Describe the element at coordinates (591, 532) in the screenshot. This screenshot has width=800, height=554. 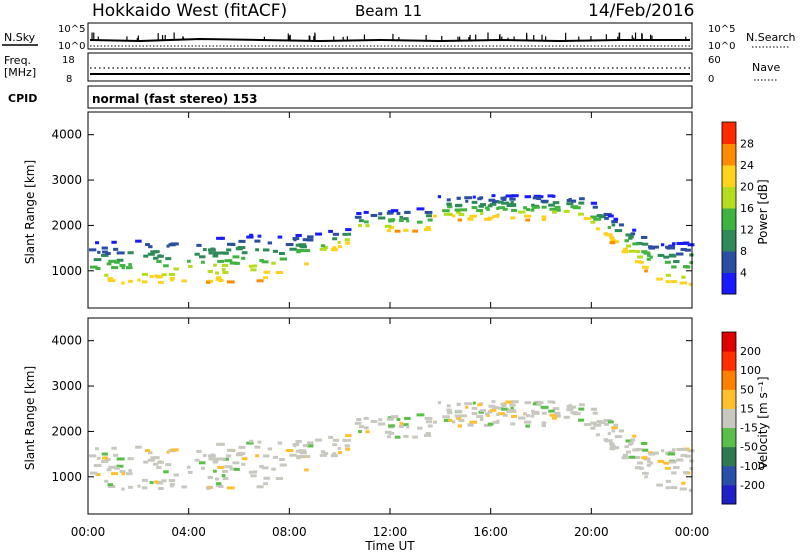
I see `x-tick-label: 20:00` at that location.